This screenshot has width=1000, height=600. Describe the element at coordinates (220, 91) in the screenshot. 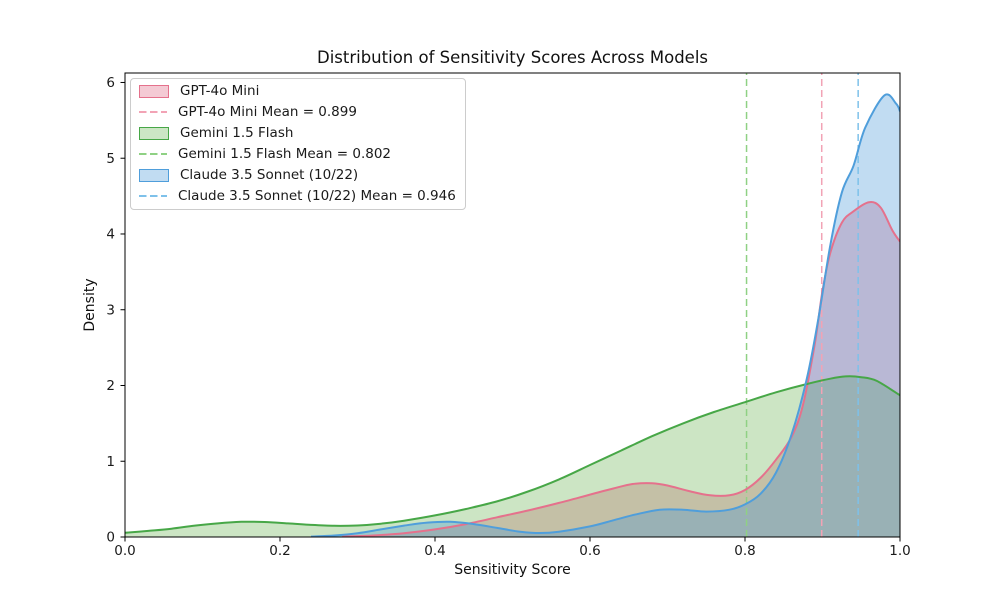

I see `legend-label: GPT-4o Mini` at that location.